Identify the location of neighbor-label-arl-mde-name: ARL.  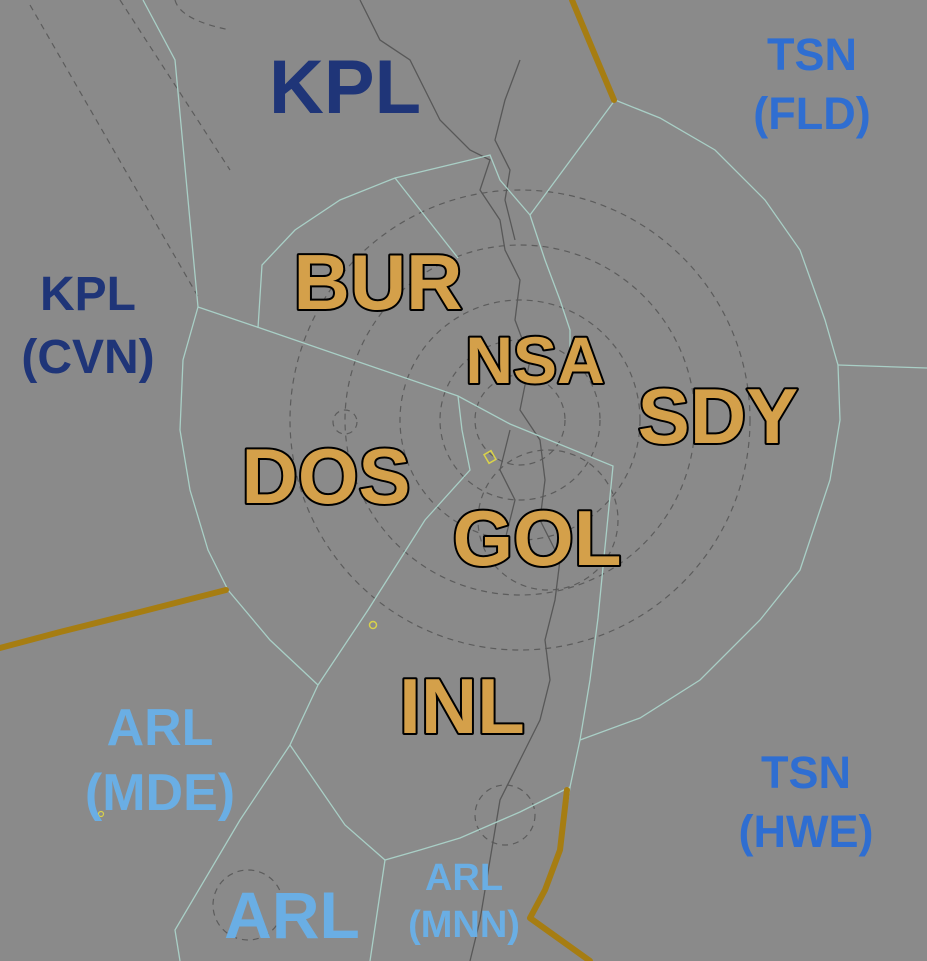
(160, 728).